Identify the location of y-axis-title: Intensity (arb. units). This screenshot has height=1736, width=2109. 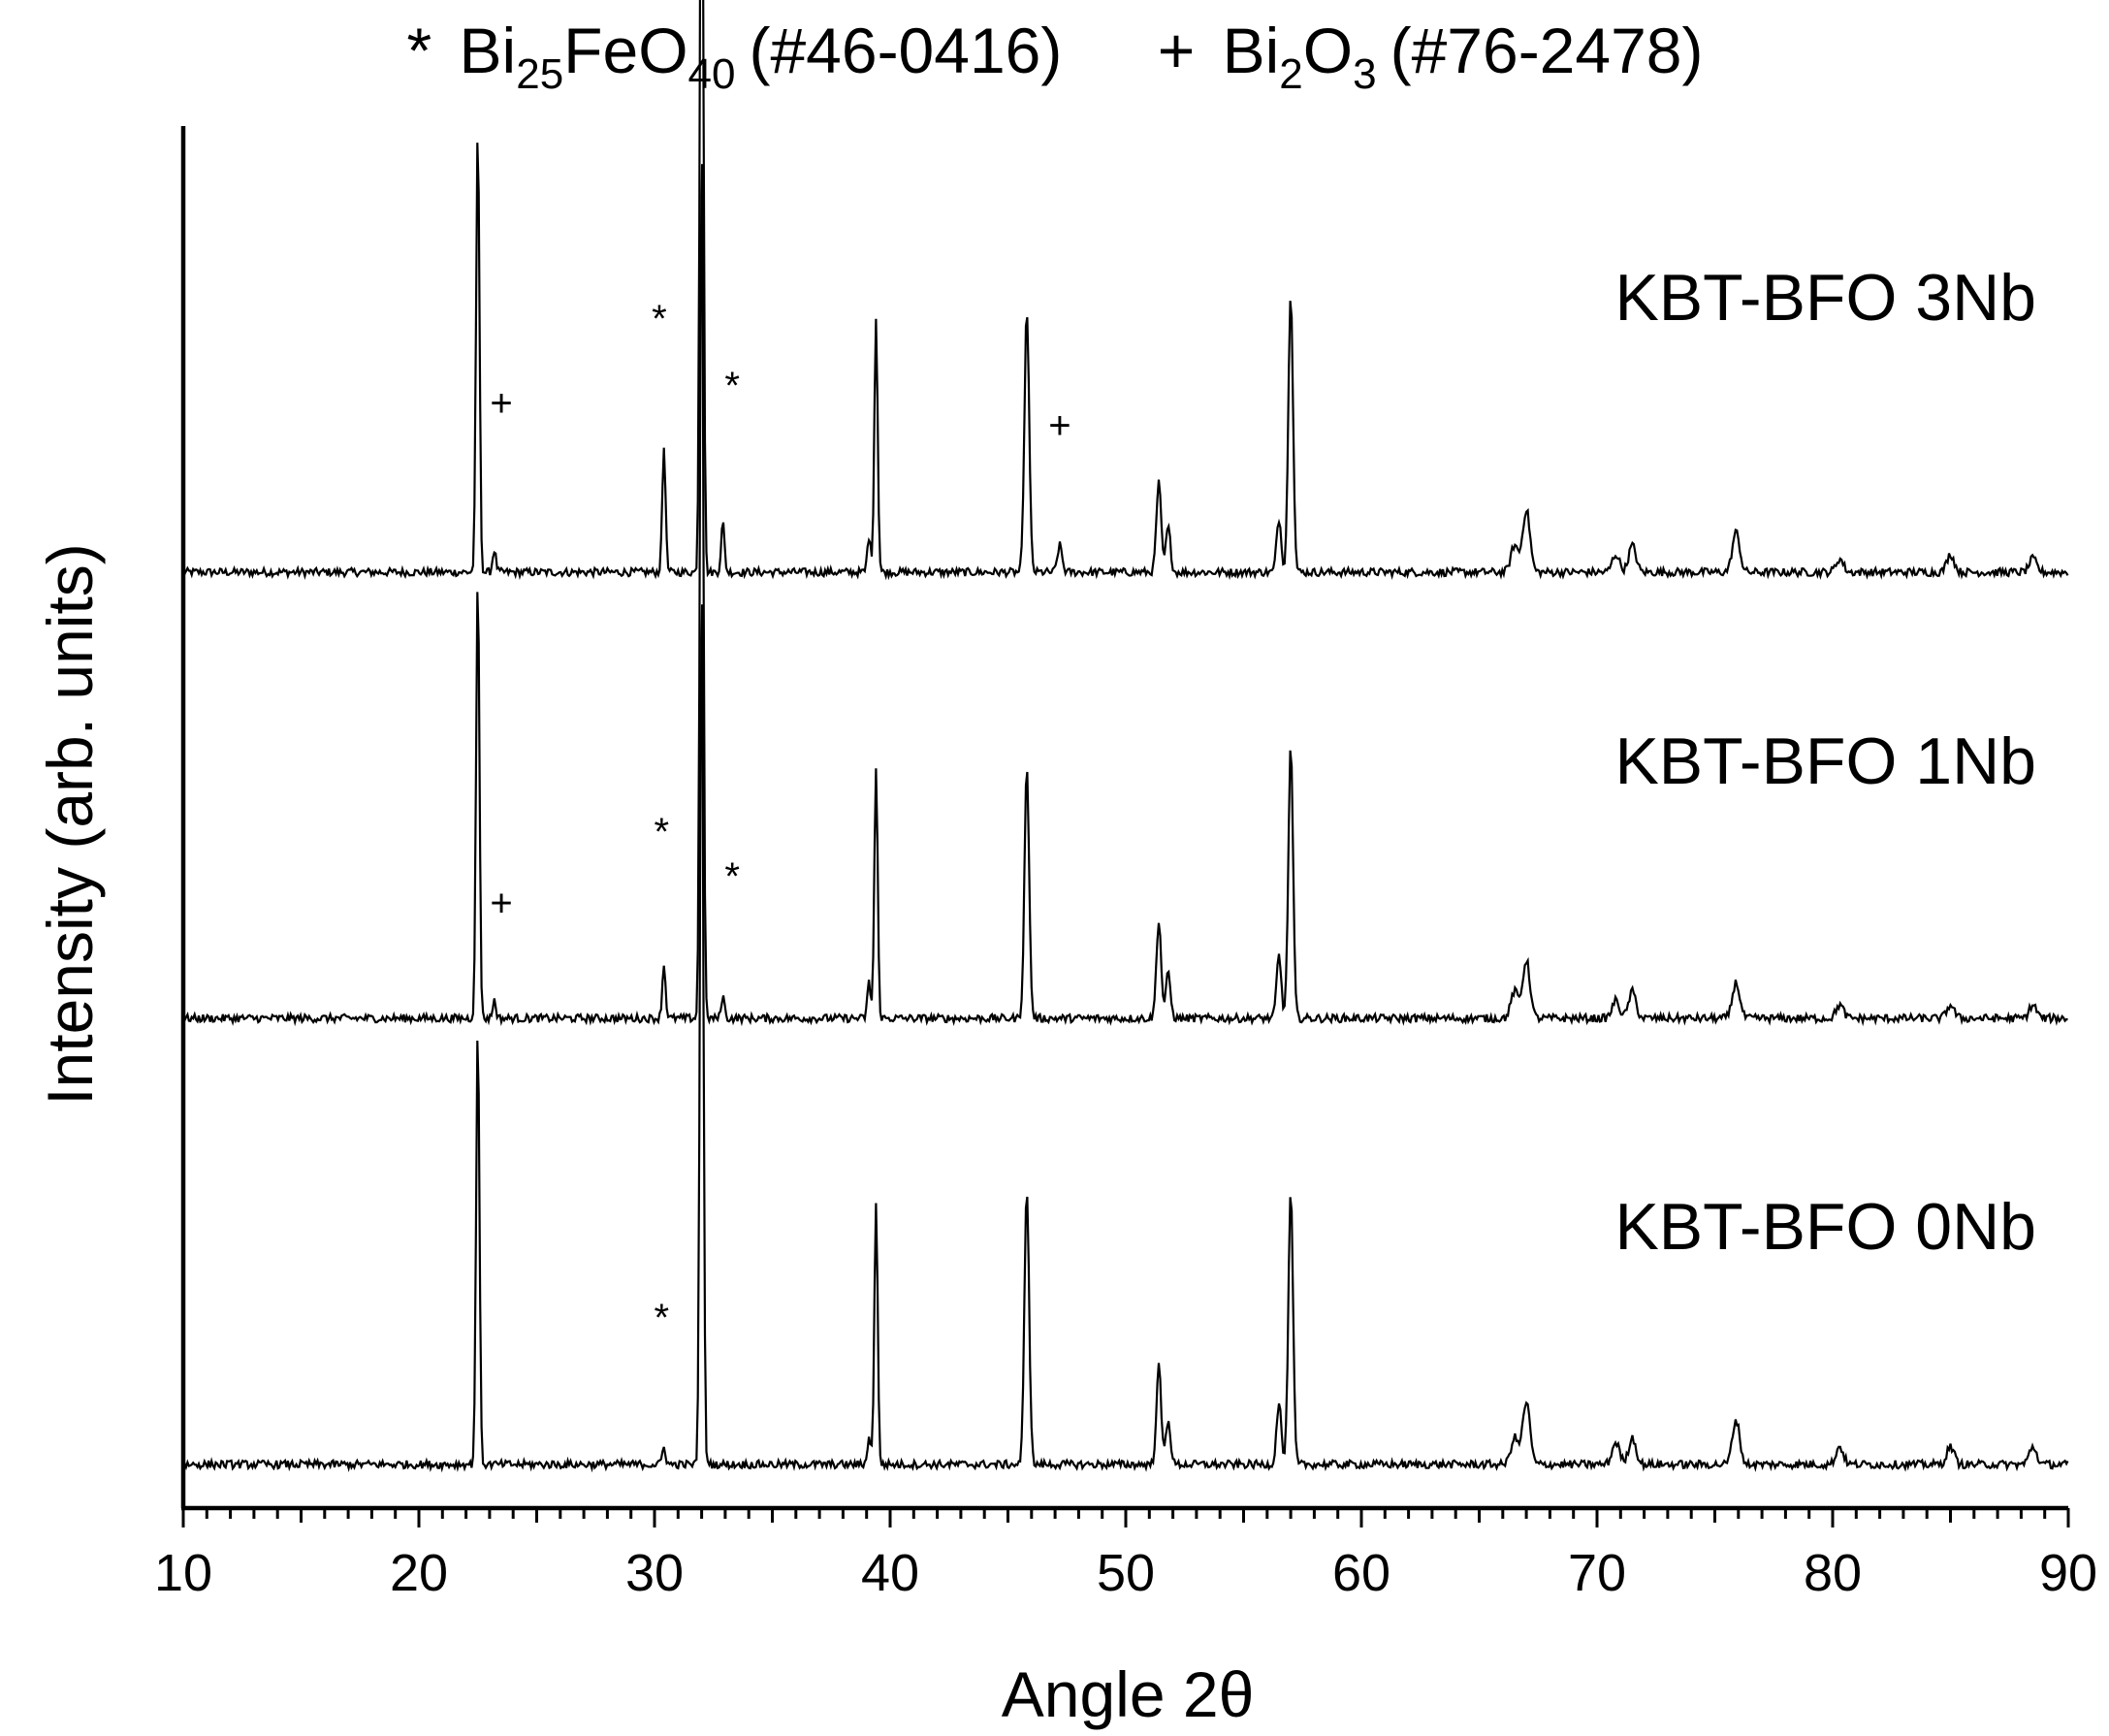
(70, 824).